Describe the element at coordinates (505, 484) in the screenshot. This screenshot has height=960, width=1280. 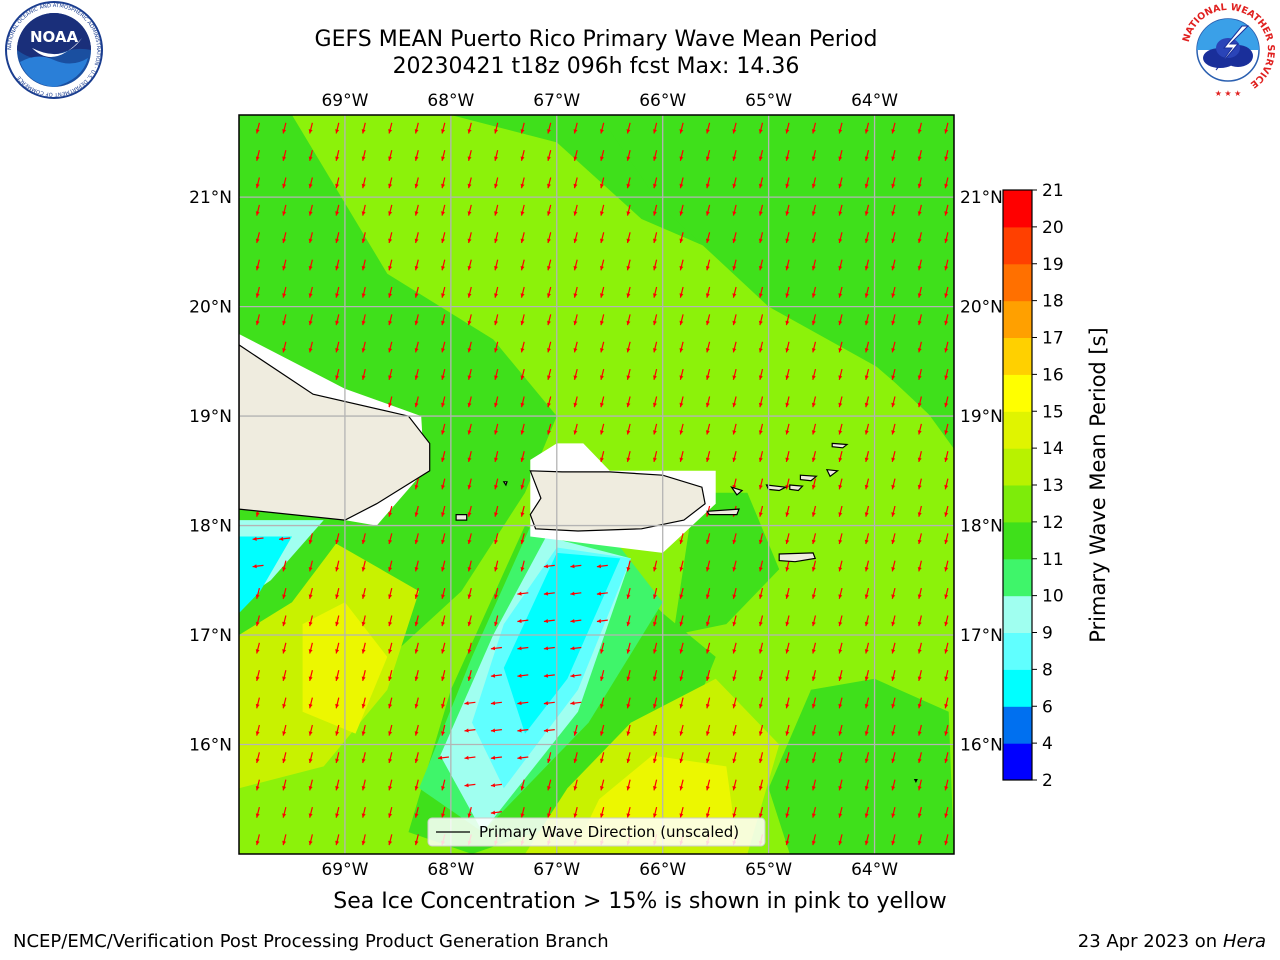
I see `island-desecheo` at that location.